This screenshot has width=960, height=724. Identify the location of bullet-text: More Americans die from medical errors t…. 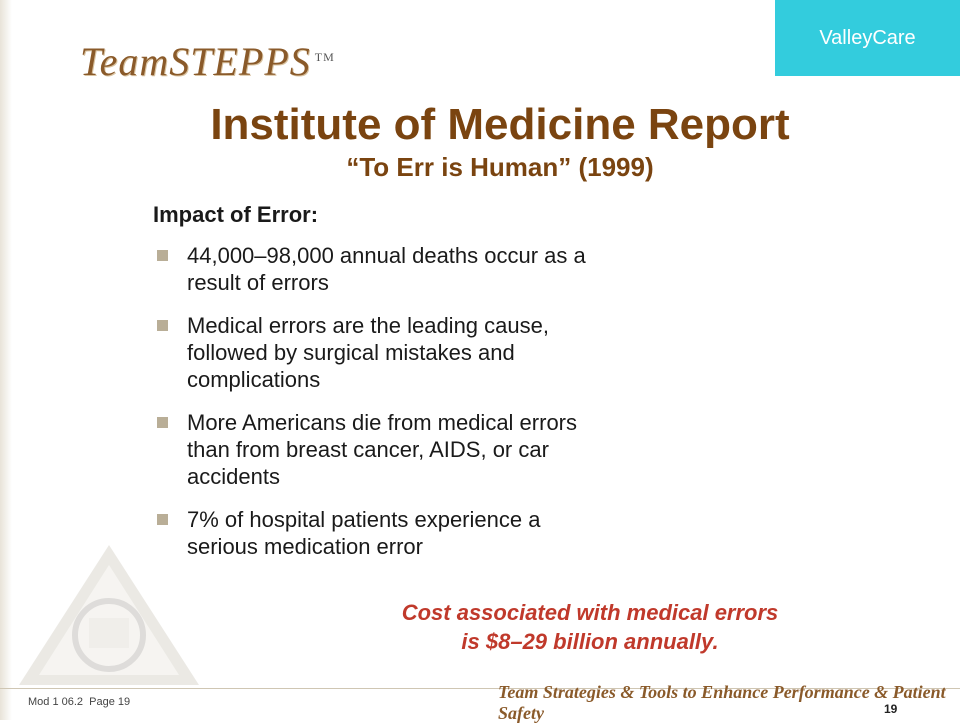
(382, 449).